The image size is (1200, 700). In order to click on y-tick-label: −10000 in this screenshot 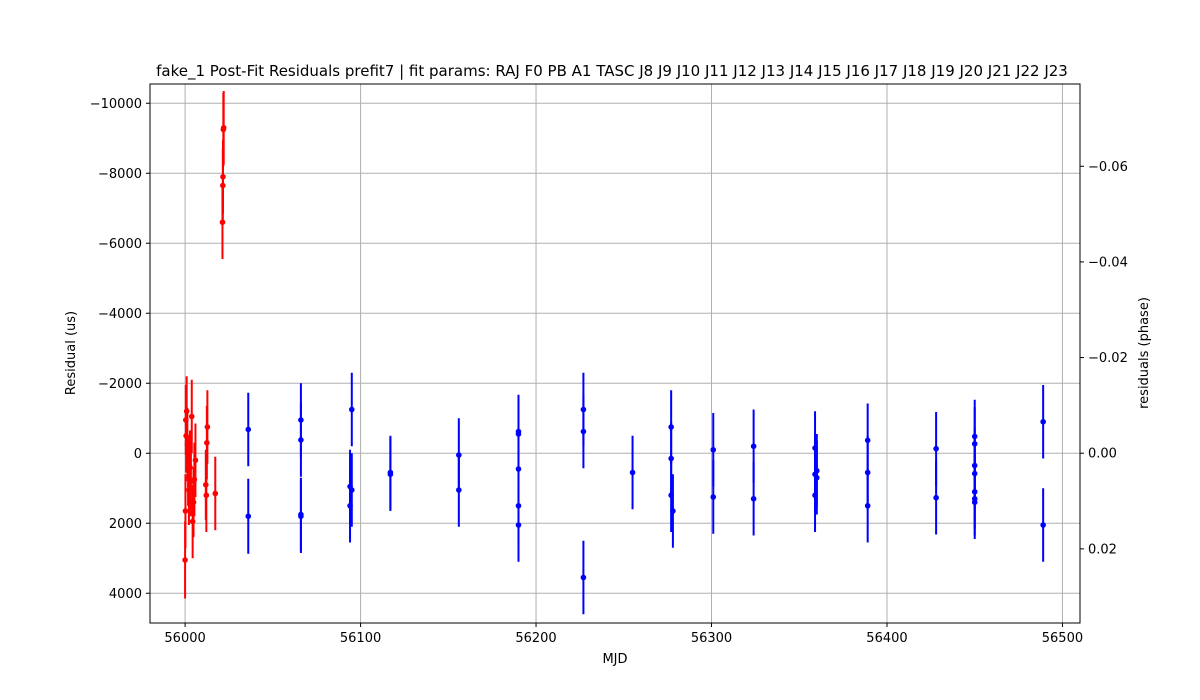, I will do `click(116, 104)`.